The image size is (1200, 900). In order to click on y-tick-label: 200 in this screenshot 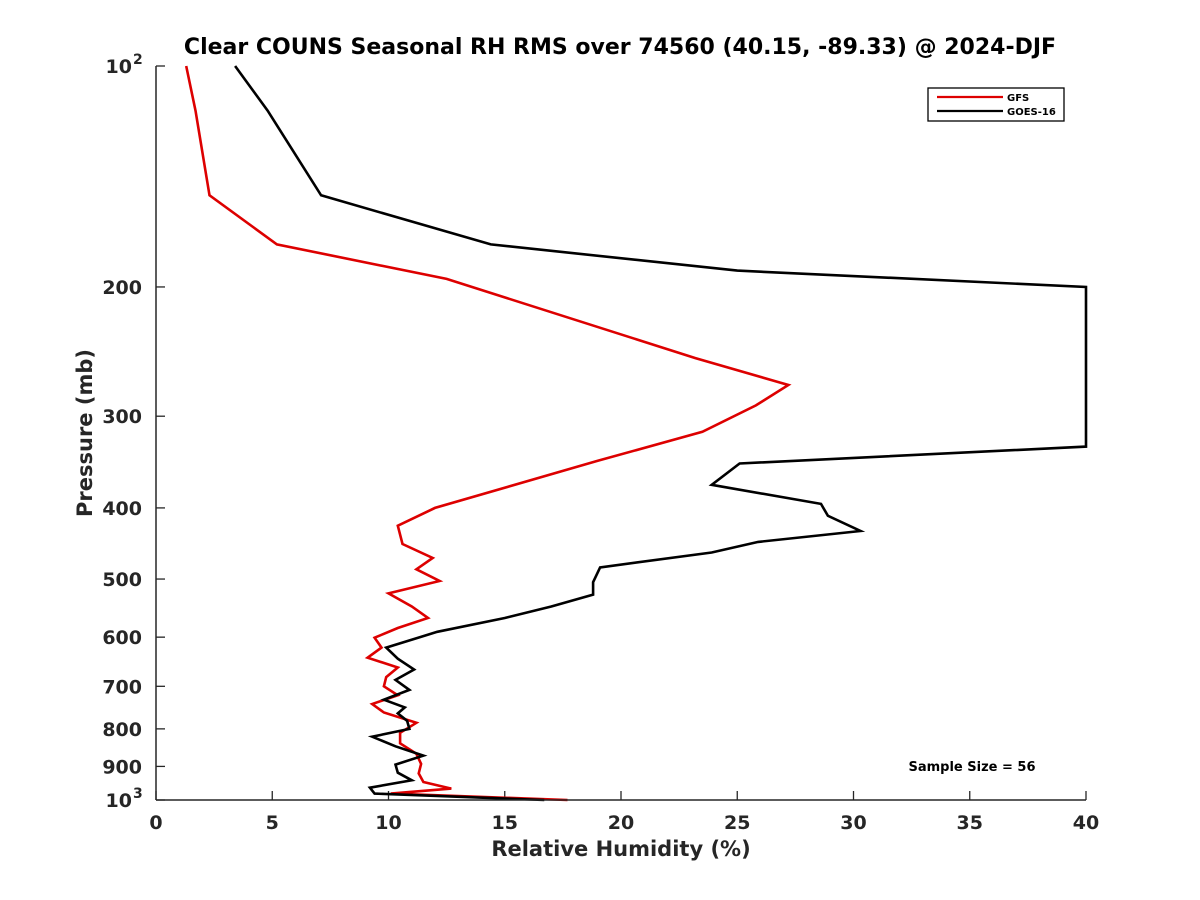, I will do `click(122, 288)`.